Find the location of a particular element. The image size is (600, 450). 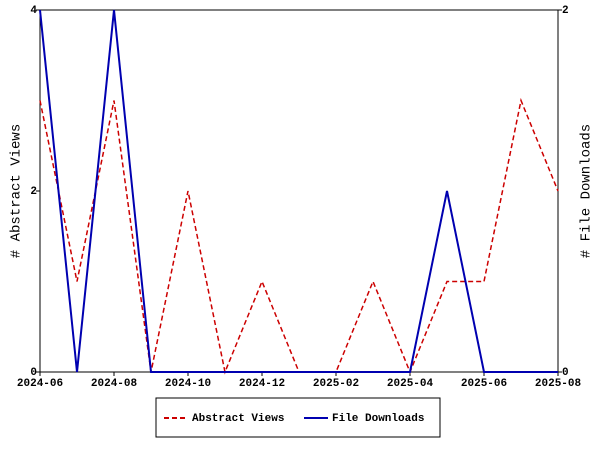

legend-label: File Downloads is located at coordinates (378, 419).